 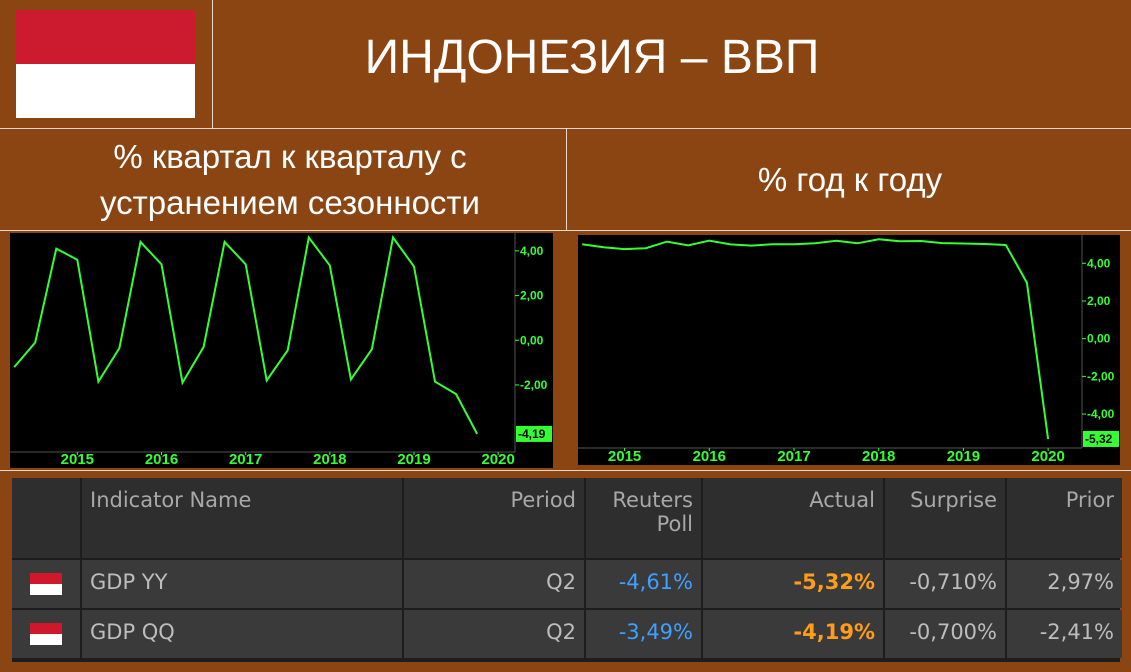 What do you see at coordinates (1064, 518) in the screenshot?
I see `column-header: Prior` at bounding box center [1064, 518].